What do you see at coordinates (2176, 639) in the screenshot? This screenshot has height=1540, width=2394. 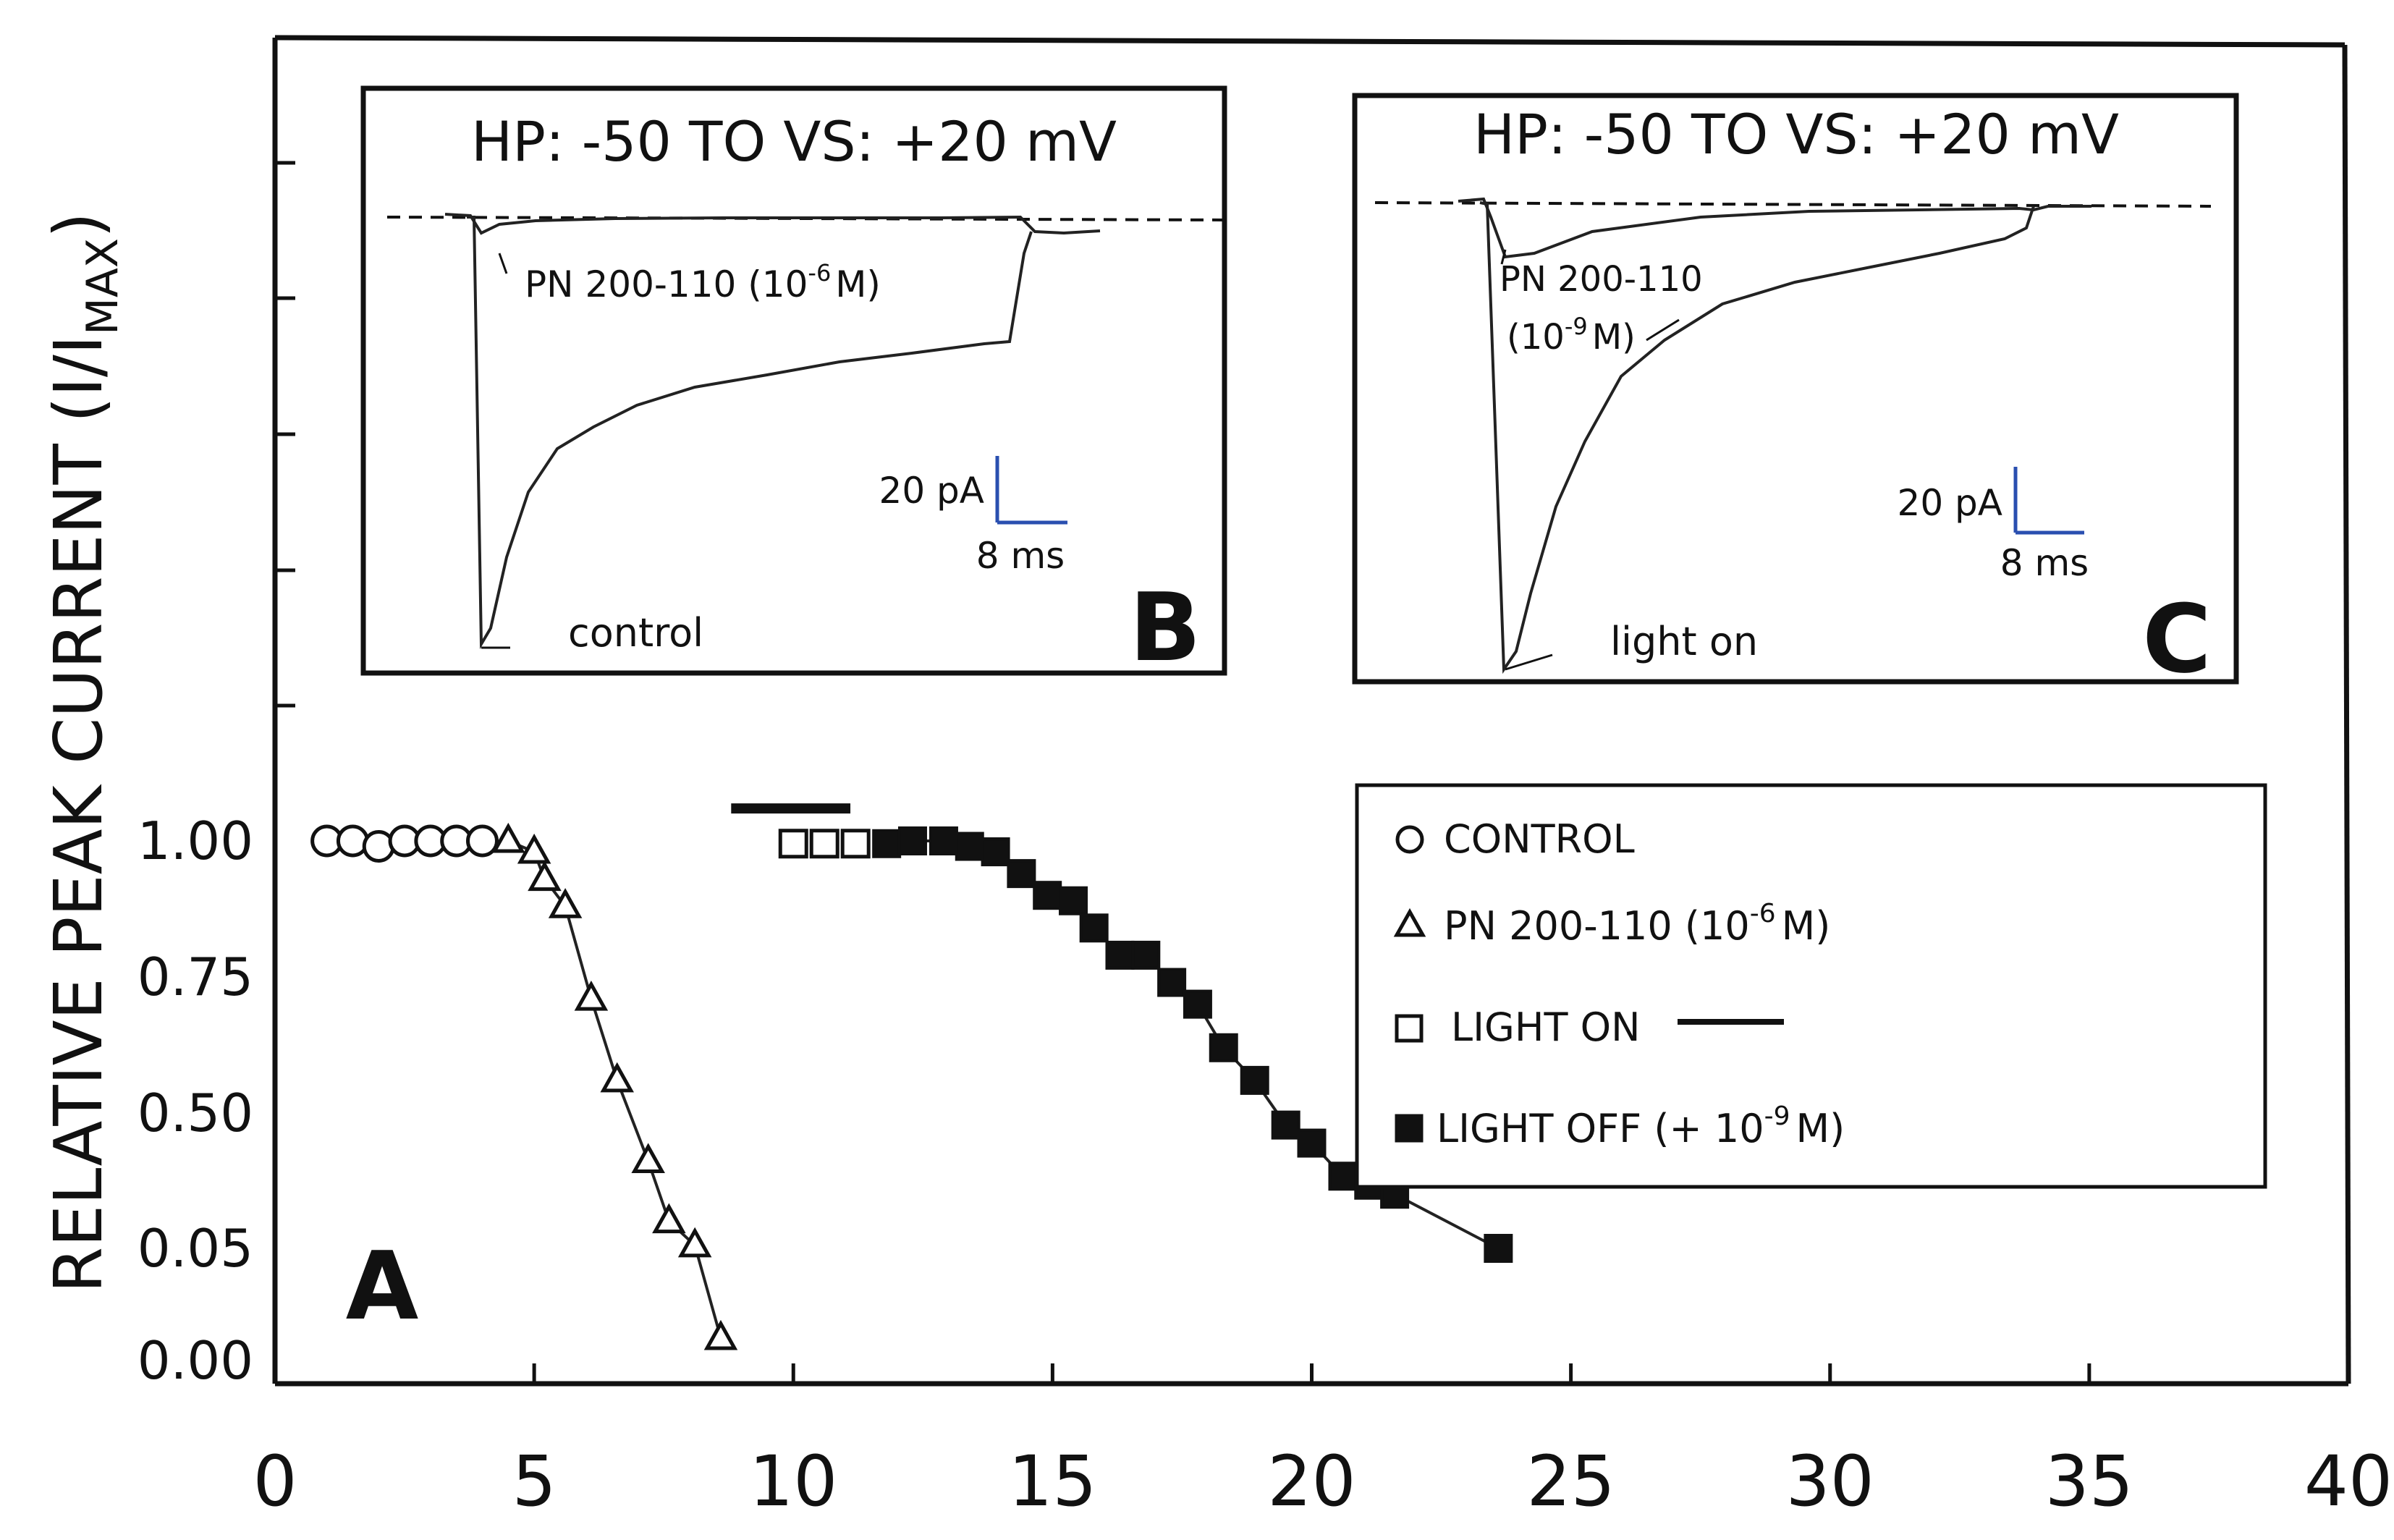 I see `panel-label-c: C` at bounding box center [2176, 639].